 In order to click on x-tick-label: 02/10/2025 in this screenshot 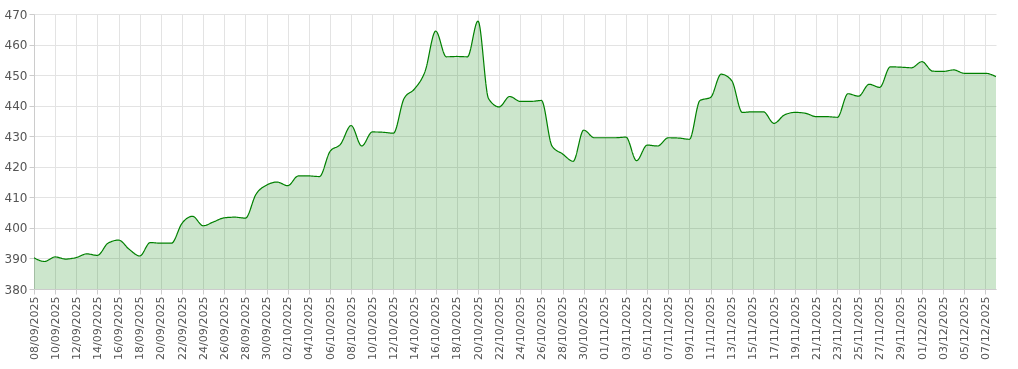, I will do `click(288, 328)`.